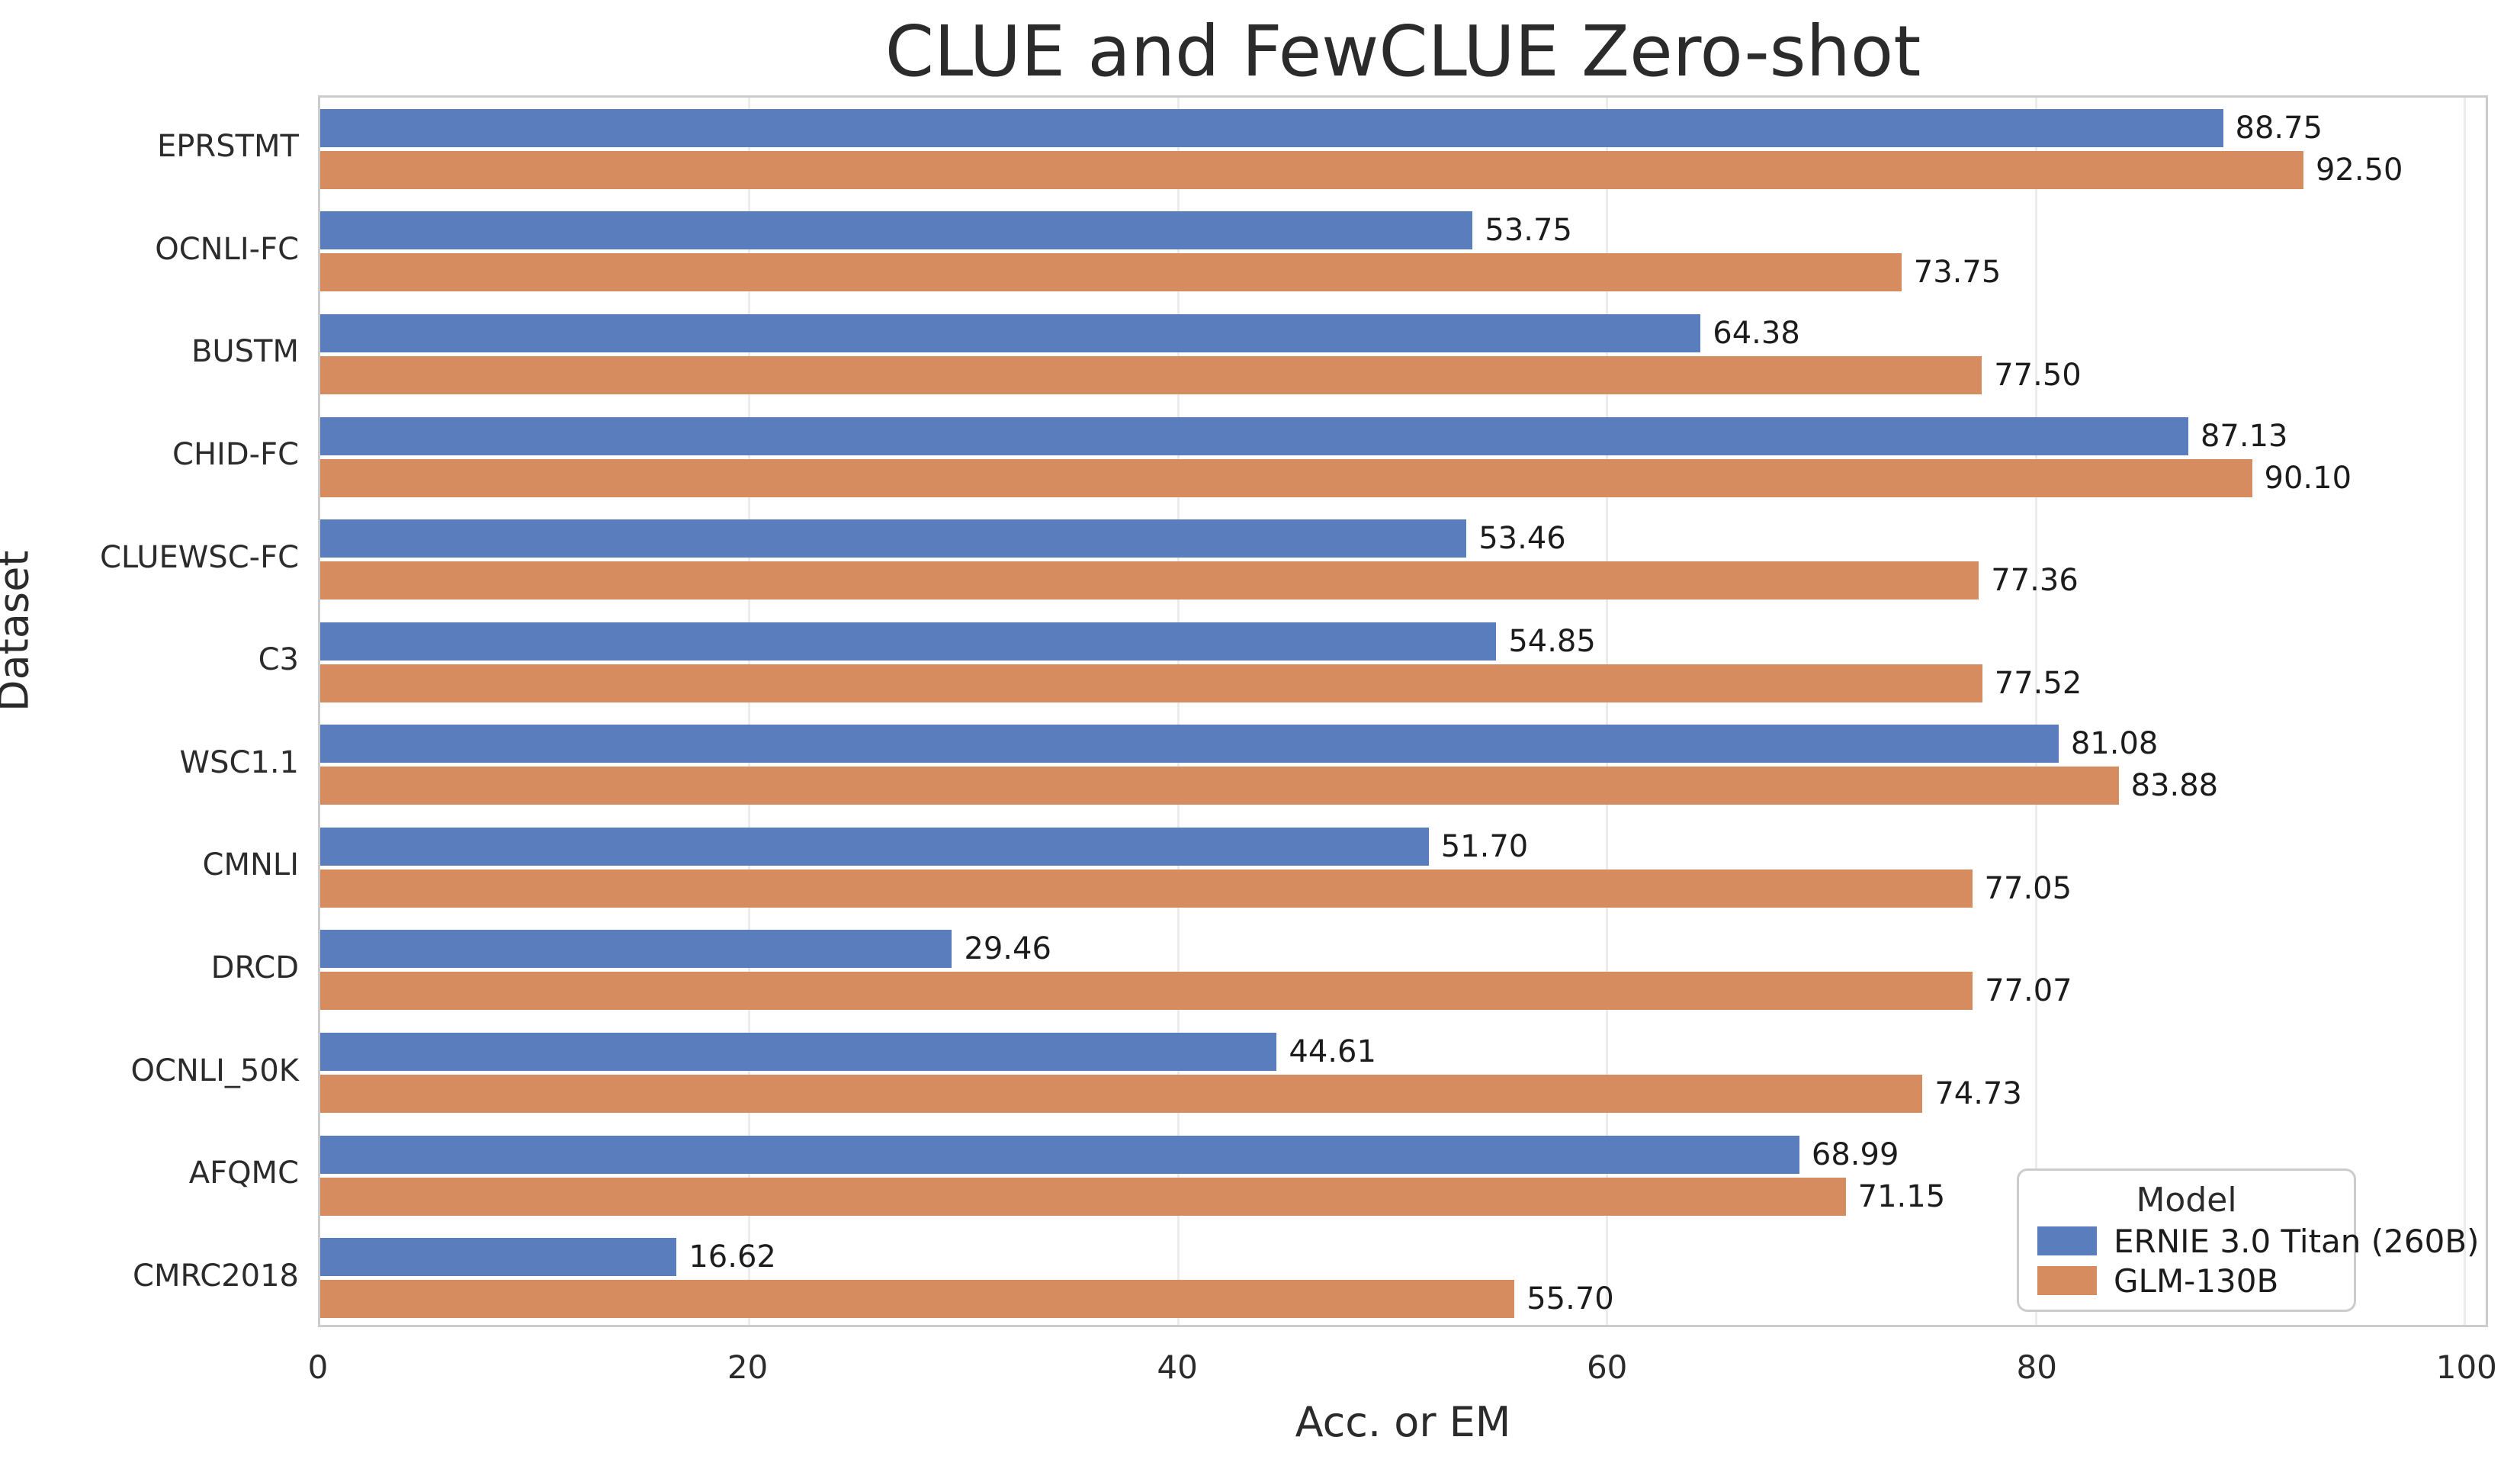 This screenshot has width=2520, height=1469. I want to click on y-tick-label: BUSTM, so click(245, 352).